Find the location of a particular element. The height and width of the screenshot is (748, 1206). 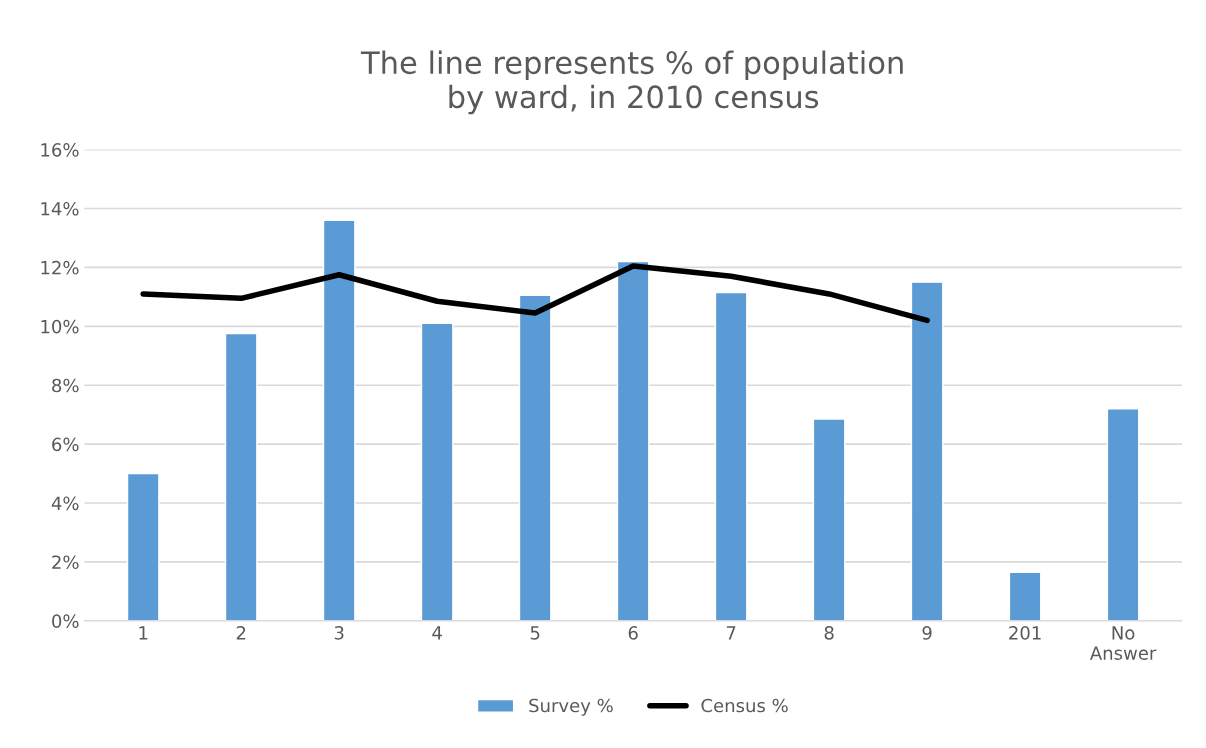

x-tick-label: 9 is located at coordinates (927, 633).